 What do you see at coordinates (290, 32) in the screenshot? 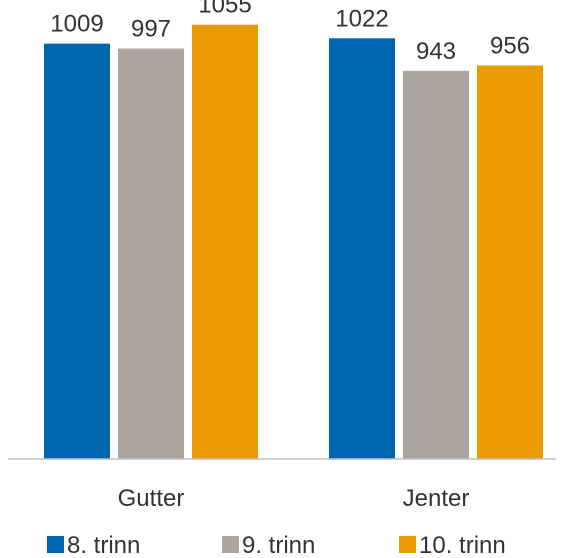
I see `data-labels: 1009 997 1055 1022 943 956` at bounding box center [290, 32].